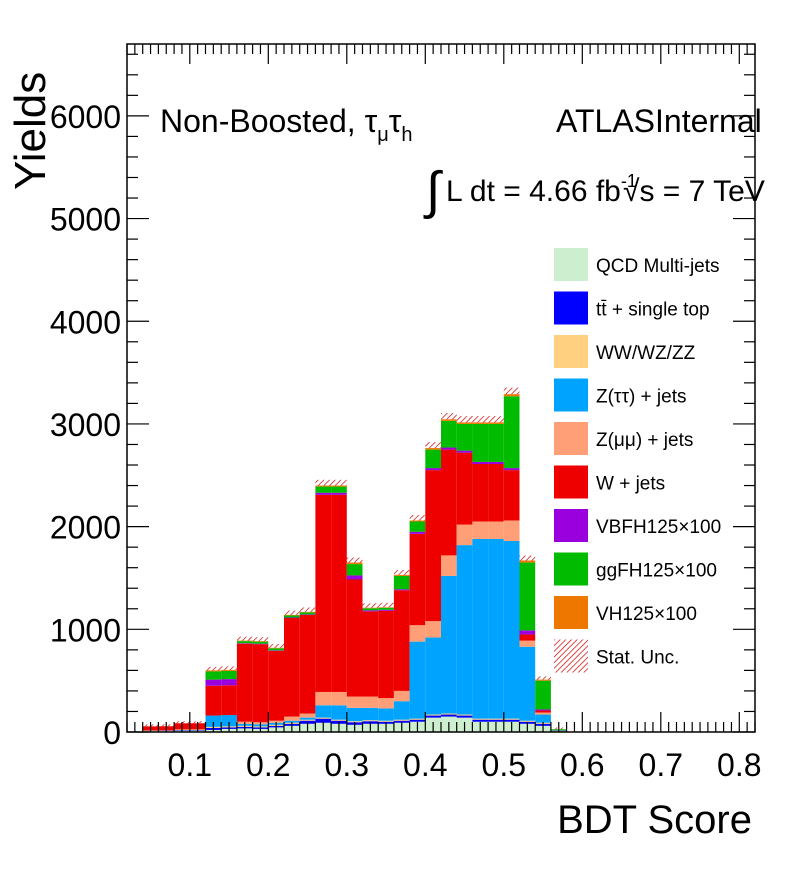 The image size is (796, 872). What do you see at coordinates (395, 121) in the screenshot?
I see `channel-tau-h: τ` at bounding box center [395, 121].